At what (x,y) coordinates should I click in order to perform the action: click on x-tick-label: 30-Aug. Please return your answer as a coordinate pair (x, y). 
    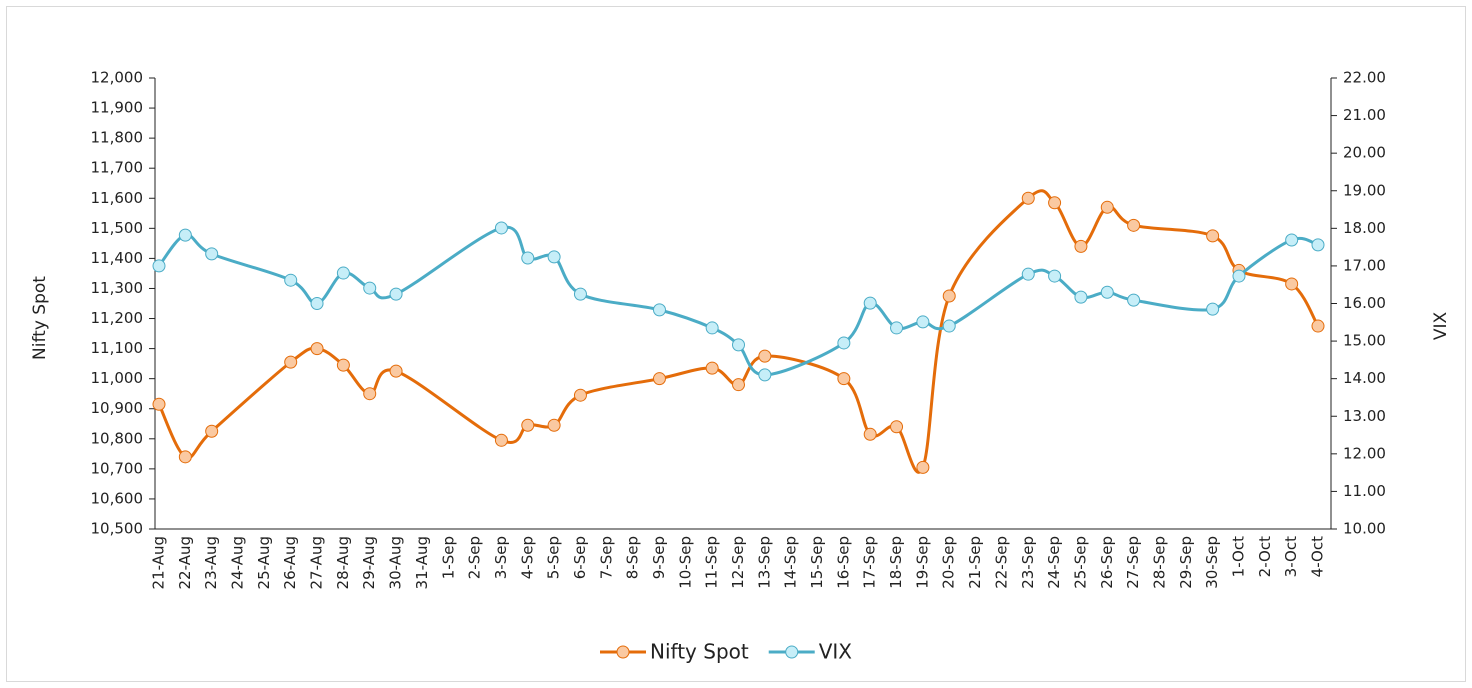
    Looking at the image, I should click on (396, 562).